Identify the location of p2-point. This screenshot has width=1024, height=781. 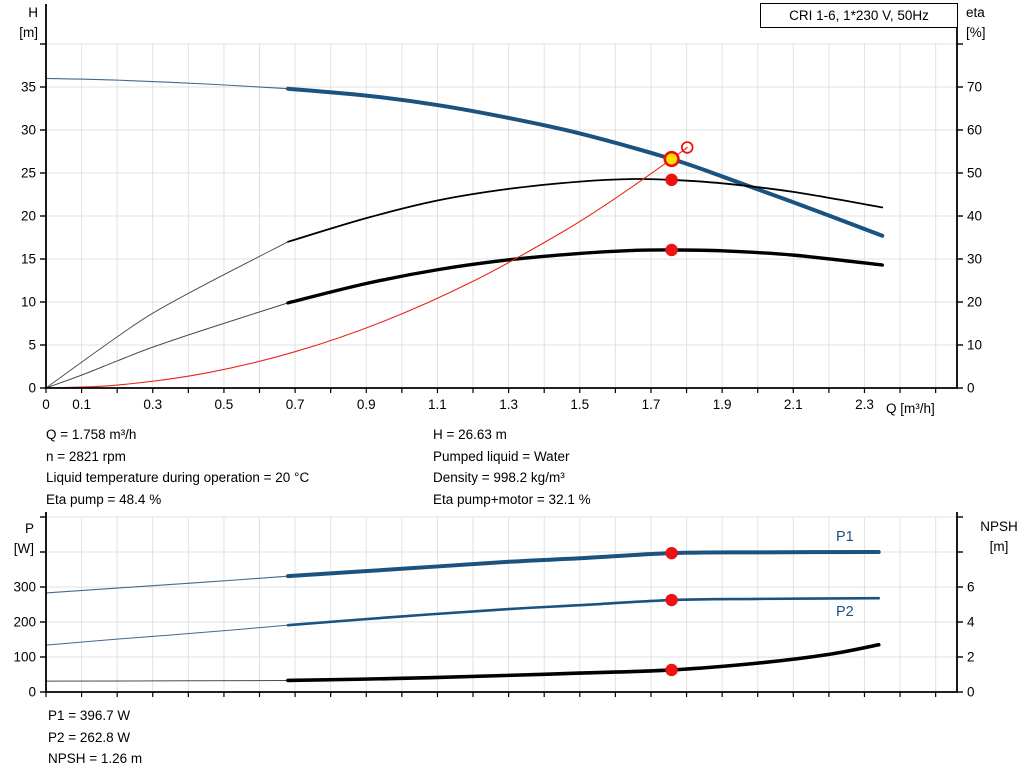
(671, 600).